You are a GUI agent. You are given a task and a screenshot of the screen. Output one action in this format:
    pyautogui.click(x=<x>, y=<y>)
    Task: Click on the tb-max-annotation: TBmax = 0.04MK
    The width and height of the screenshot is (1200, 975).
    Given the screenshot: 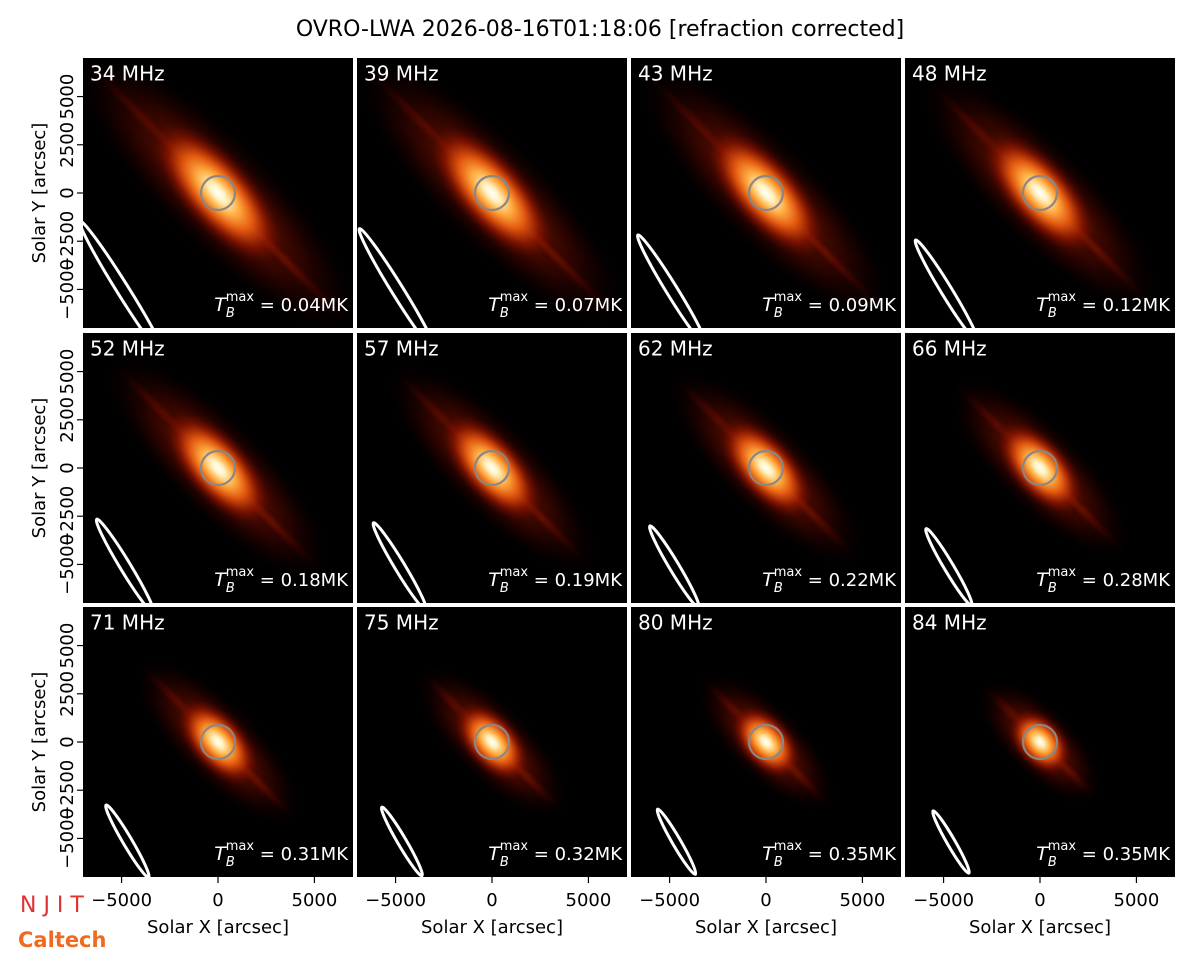 What is the action you would take?
    pyautogui.click(x=281, y=305)
    